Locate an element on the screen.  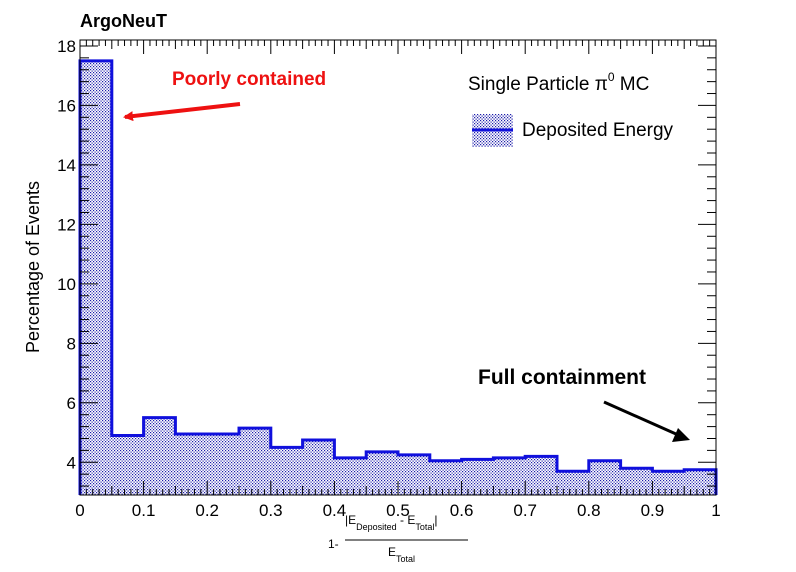
black-arrow-head is located at coordinates (681, 435).